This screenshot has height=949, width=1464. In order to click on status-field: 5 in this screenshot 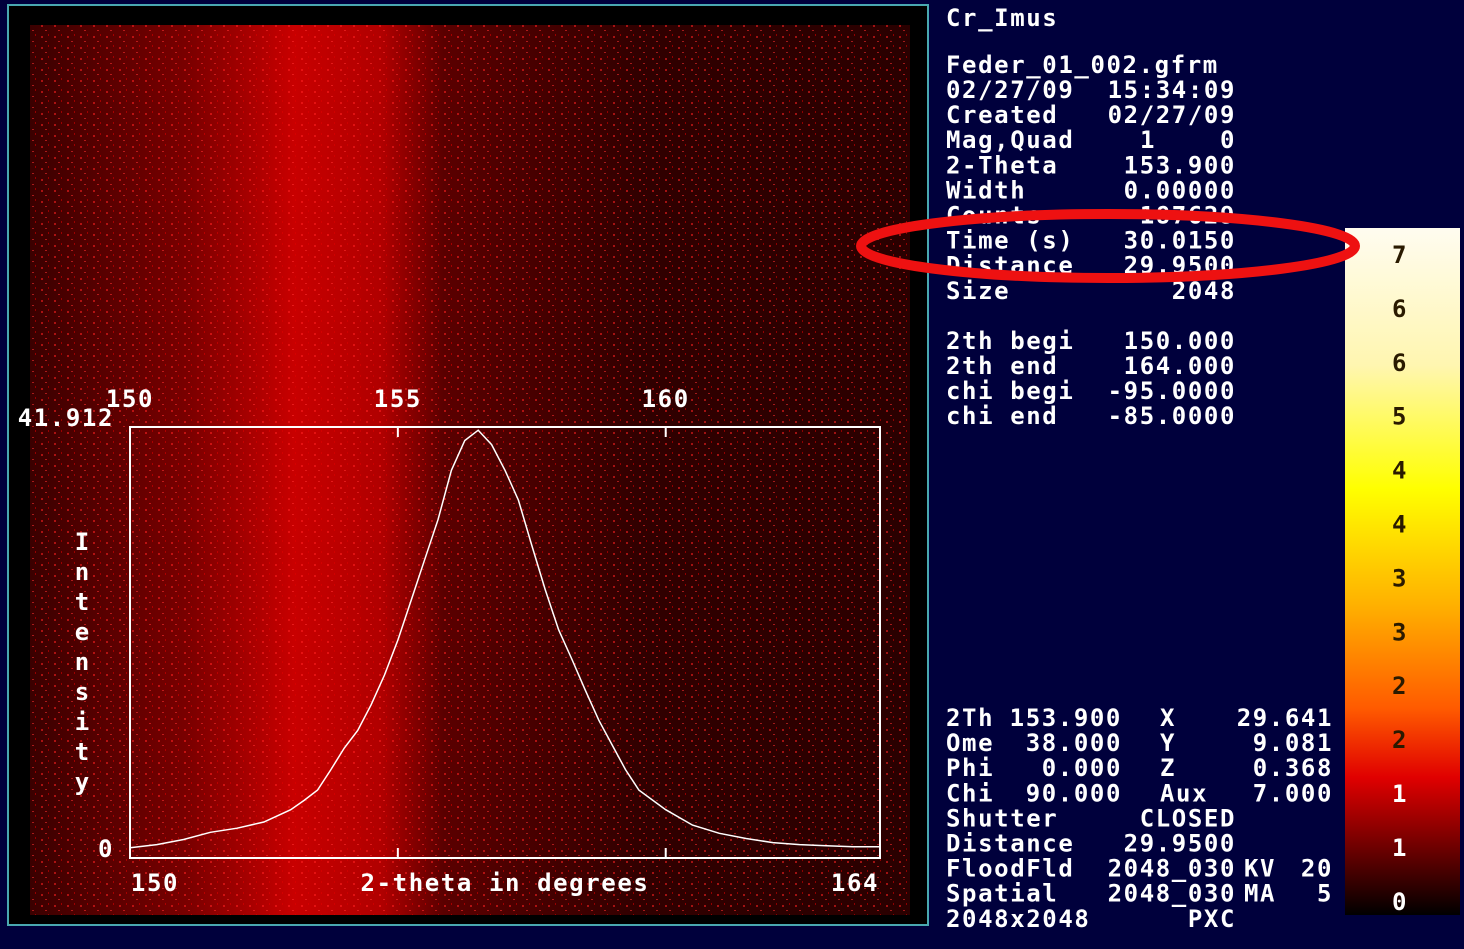, I will do `click(1325, 894)`.